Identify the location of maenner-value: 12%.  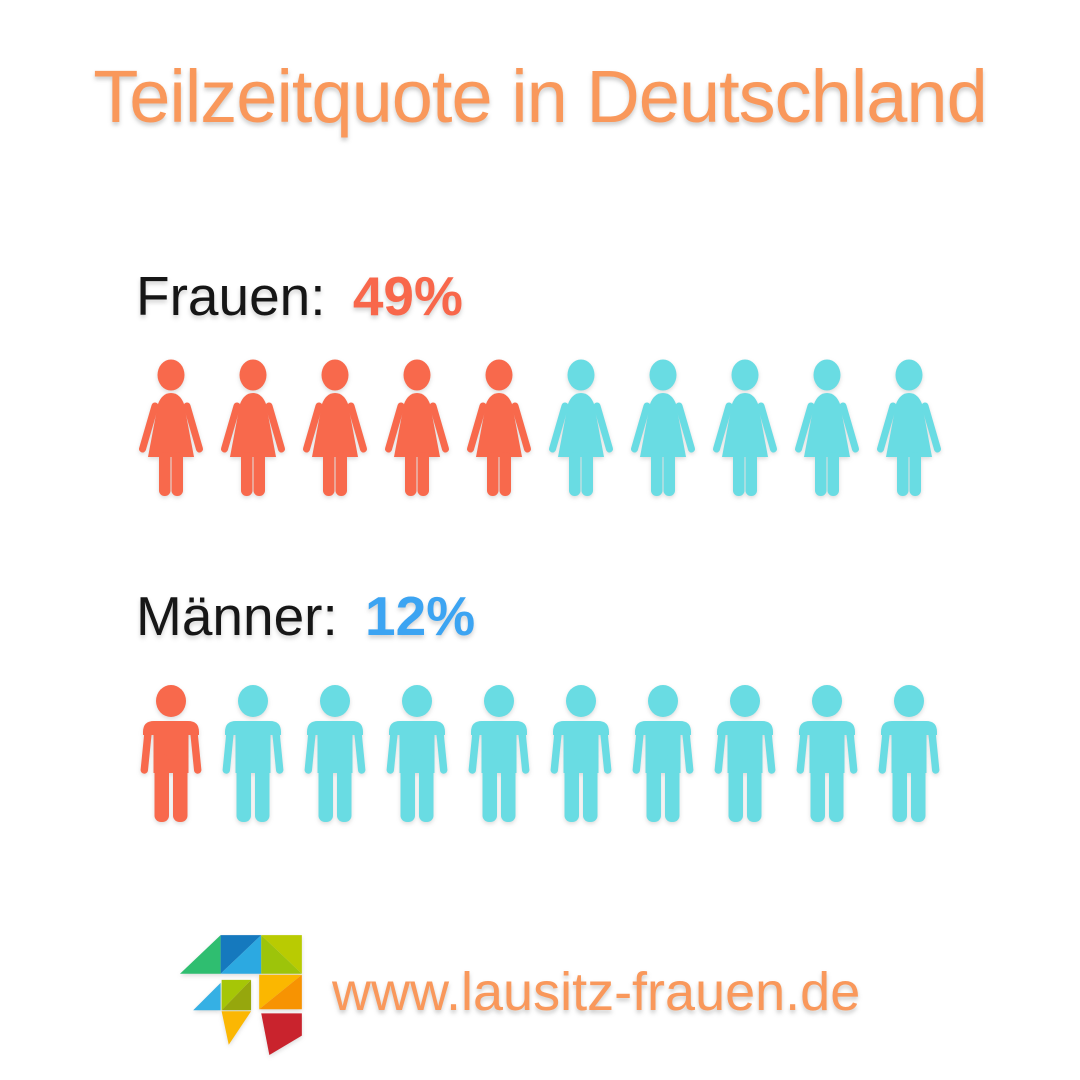
(420, 616).